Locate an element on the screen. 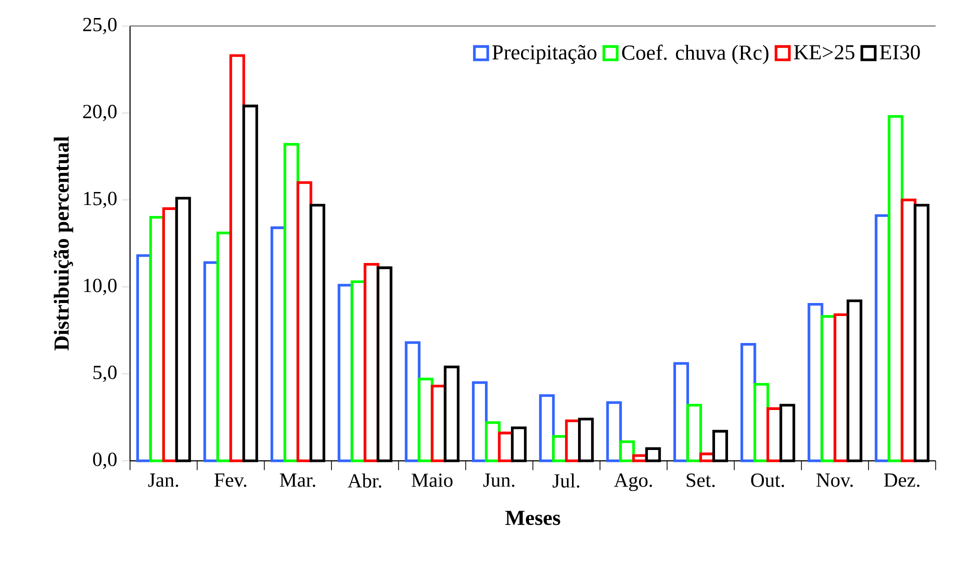 This screenshot has height=566, width=953. y-tick-label: 5,0 is located at coordinates (105, 374).